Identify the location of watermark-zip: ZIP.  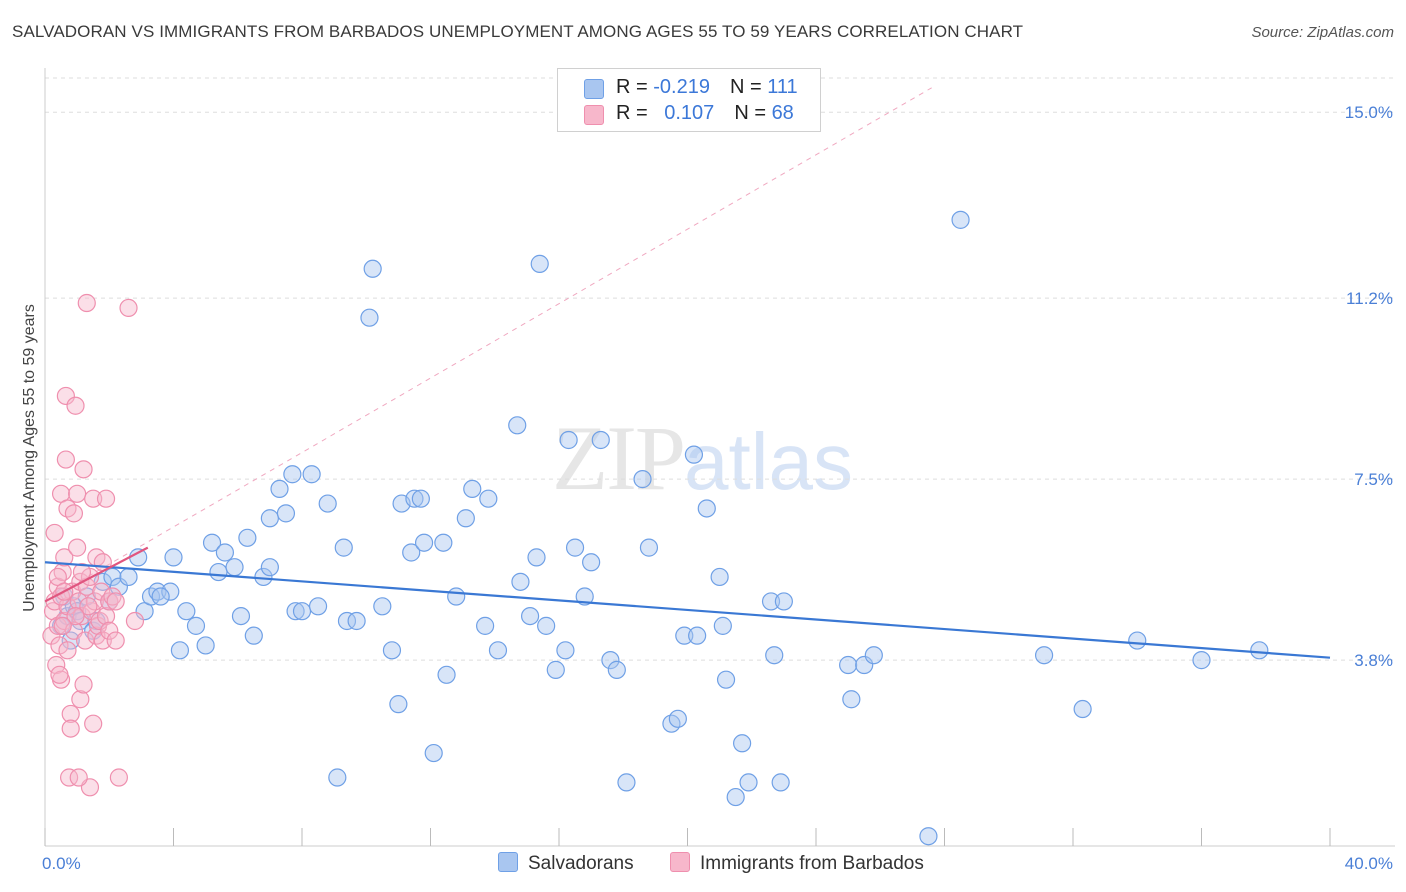
(619, 458).